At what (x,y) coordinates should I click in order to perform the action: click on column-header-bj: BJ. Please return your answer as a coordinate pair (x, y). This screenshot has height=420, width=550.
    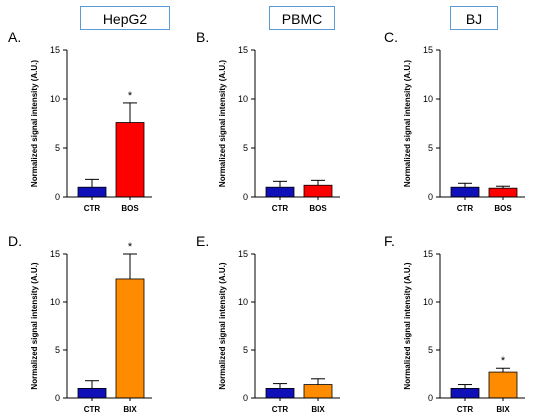
    Looking at the image, I should click on (474, 18).